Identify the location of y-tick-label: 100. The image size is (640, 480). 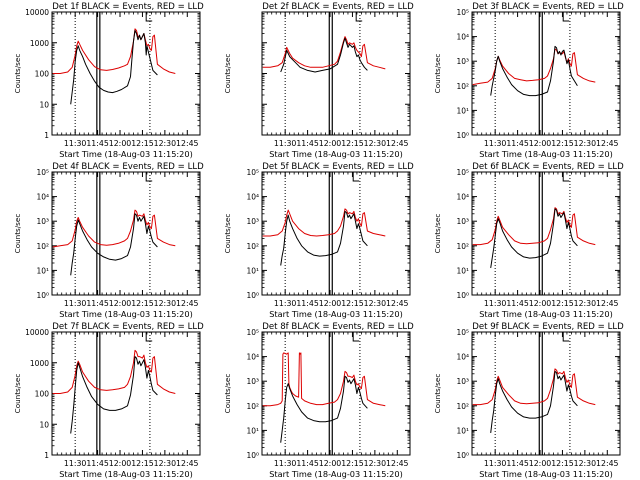
(42, 394).